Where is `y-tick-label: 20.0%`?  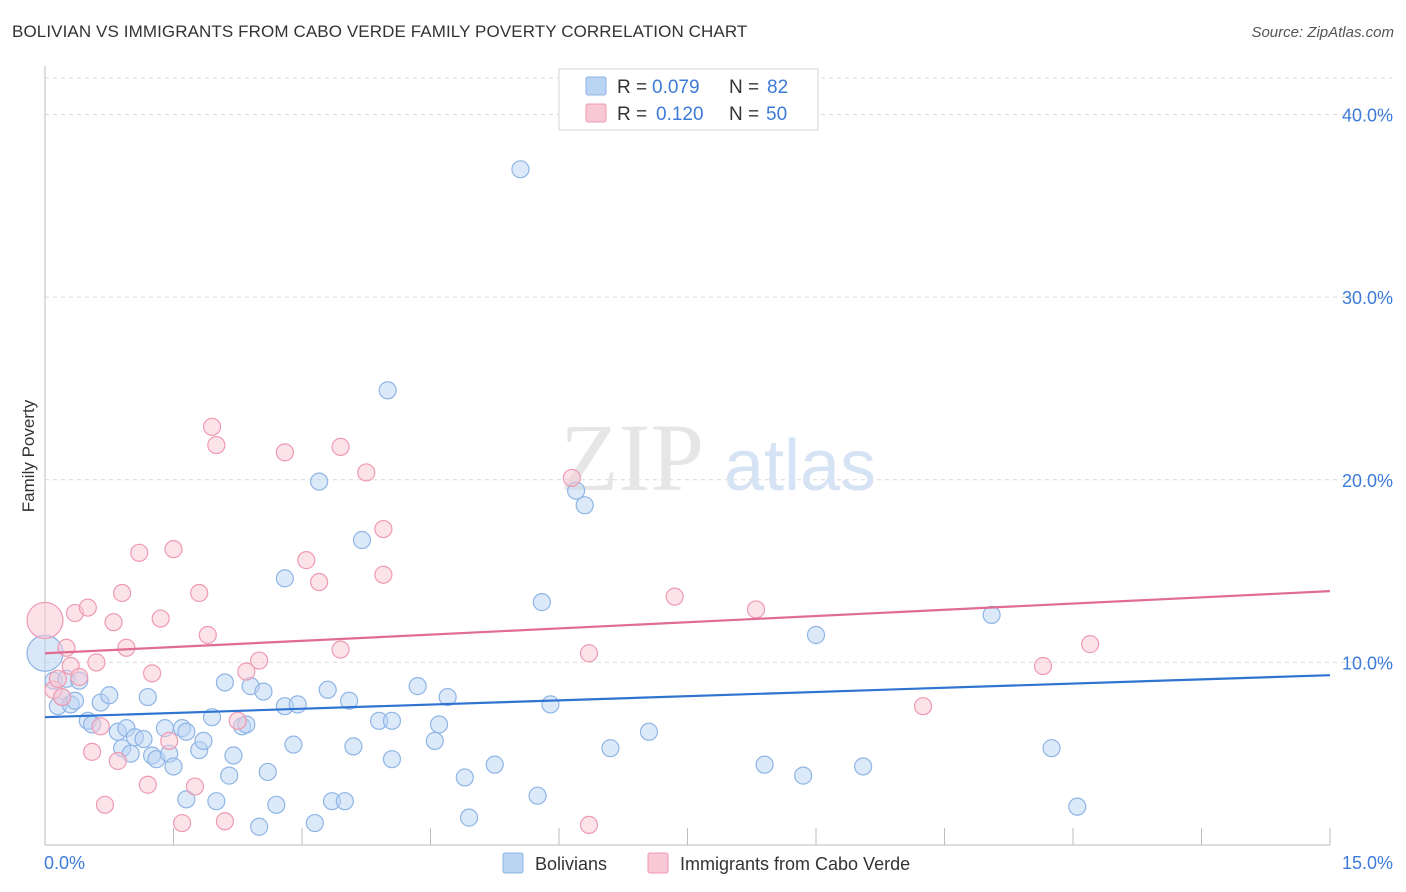
y-tick-label: 20.0% is located at coordinates (1367, 481).